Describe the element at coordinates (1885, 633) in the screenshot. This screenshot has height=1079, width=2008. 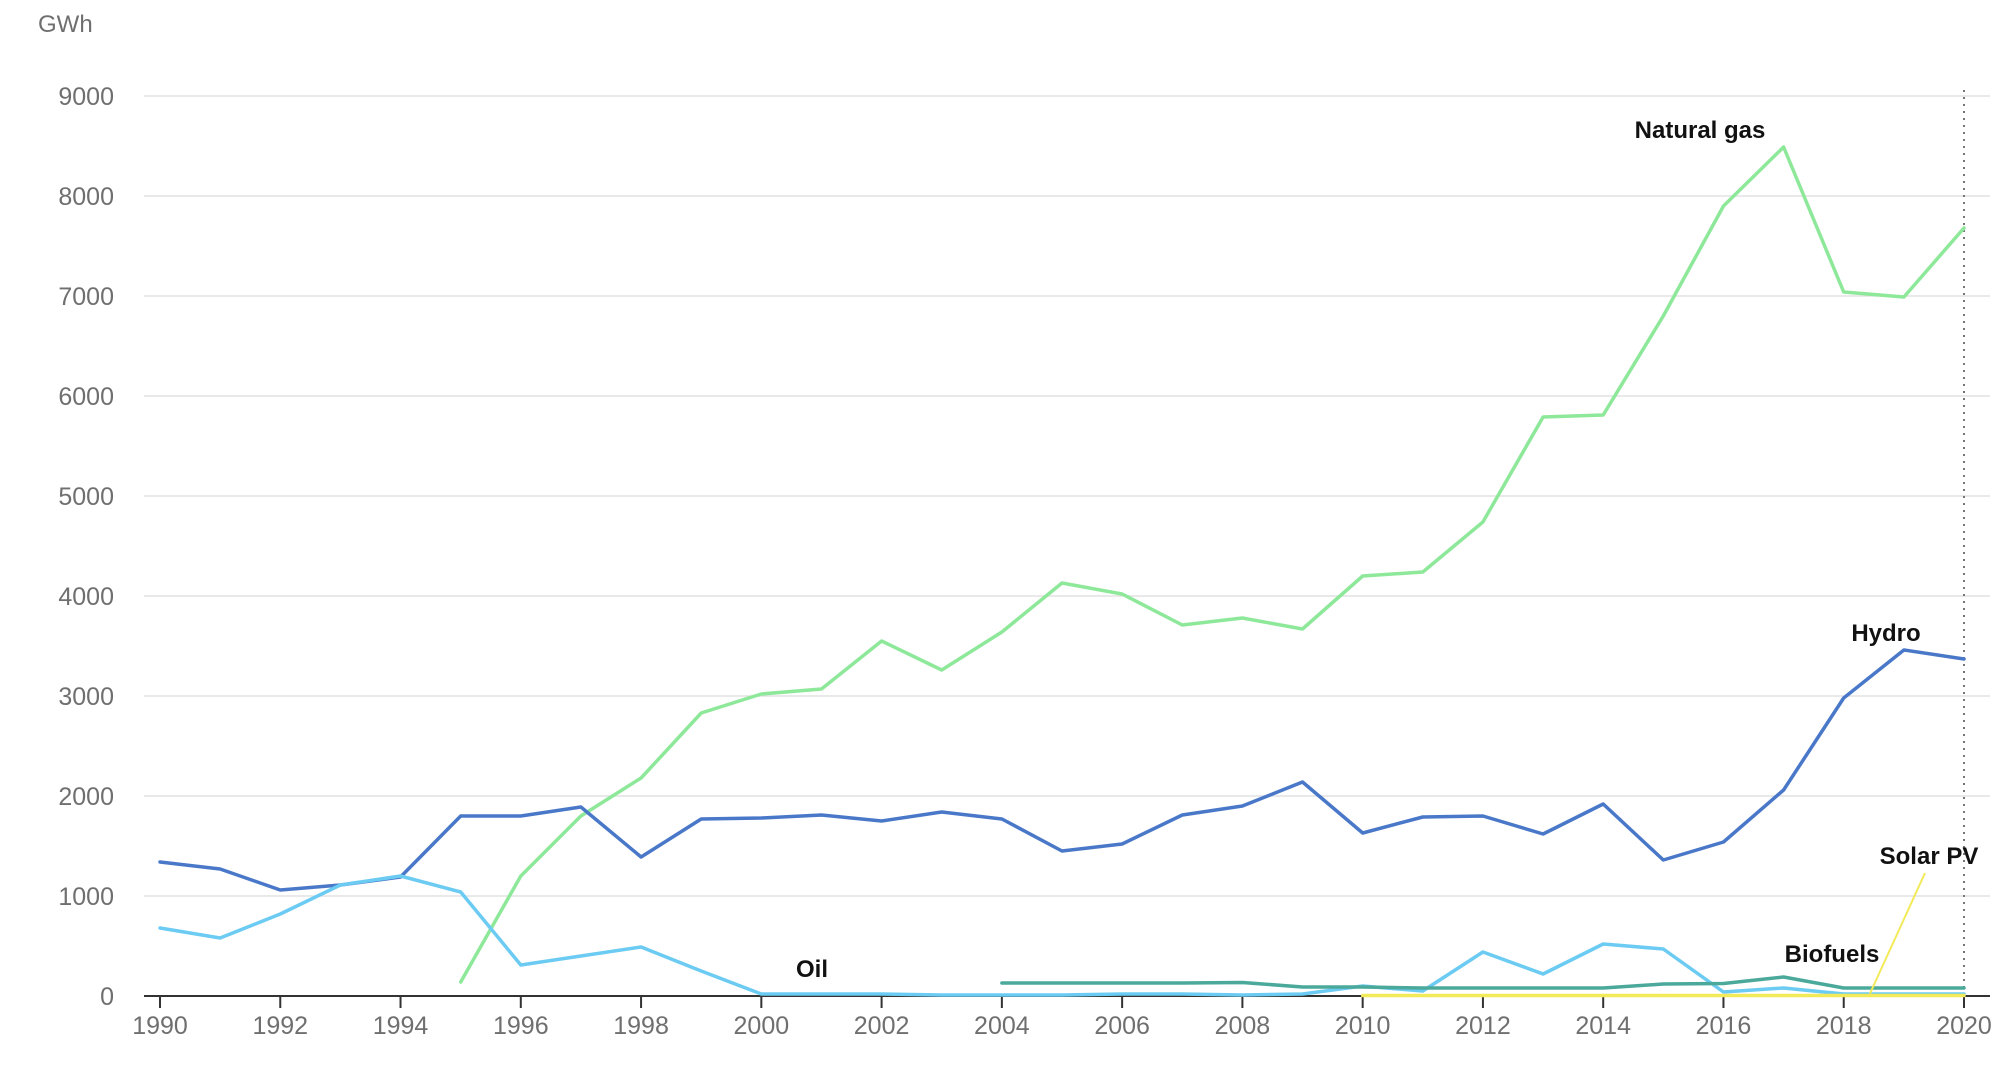
I see `series-label-hydro: Hydro` at that location.